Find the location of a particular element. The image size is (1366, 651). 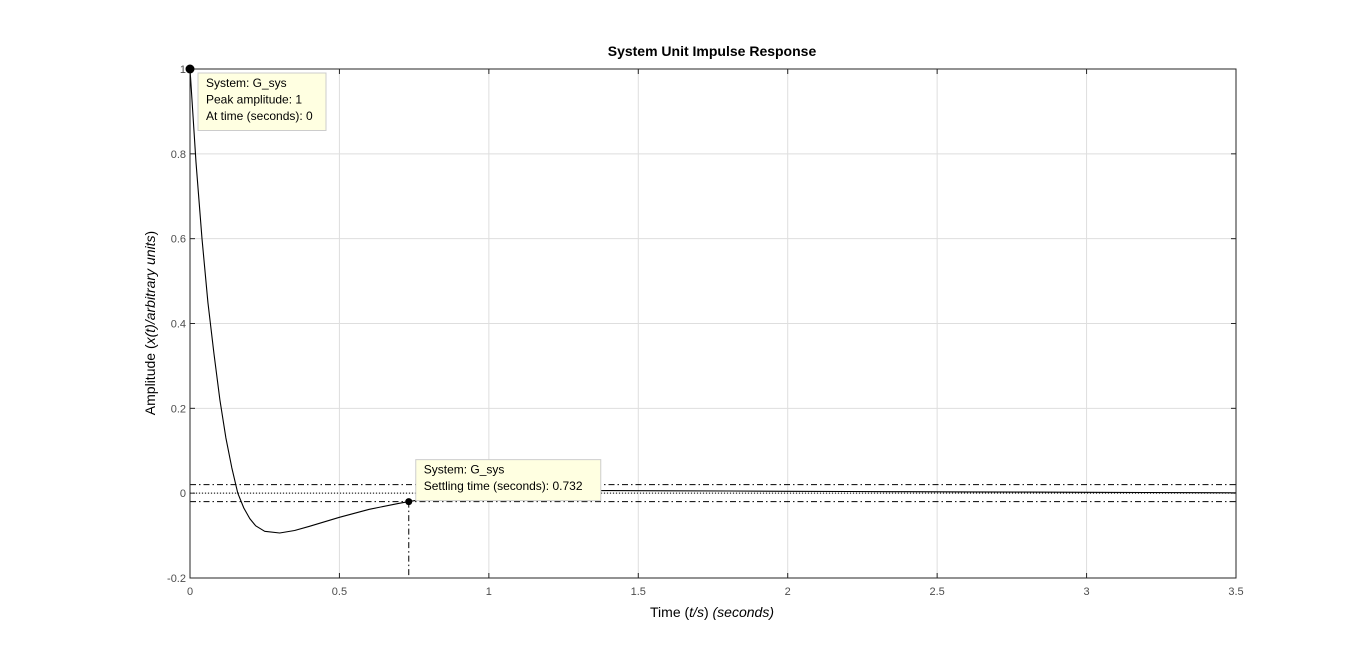

datatip-text: Settling time (seconds): 0.732 is located at coordinates (503, 486).